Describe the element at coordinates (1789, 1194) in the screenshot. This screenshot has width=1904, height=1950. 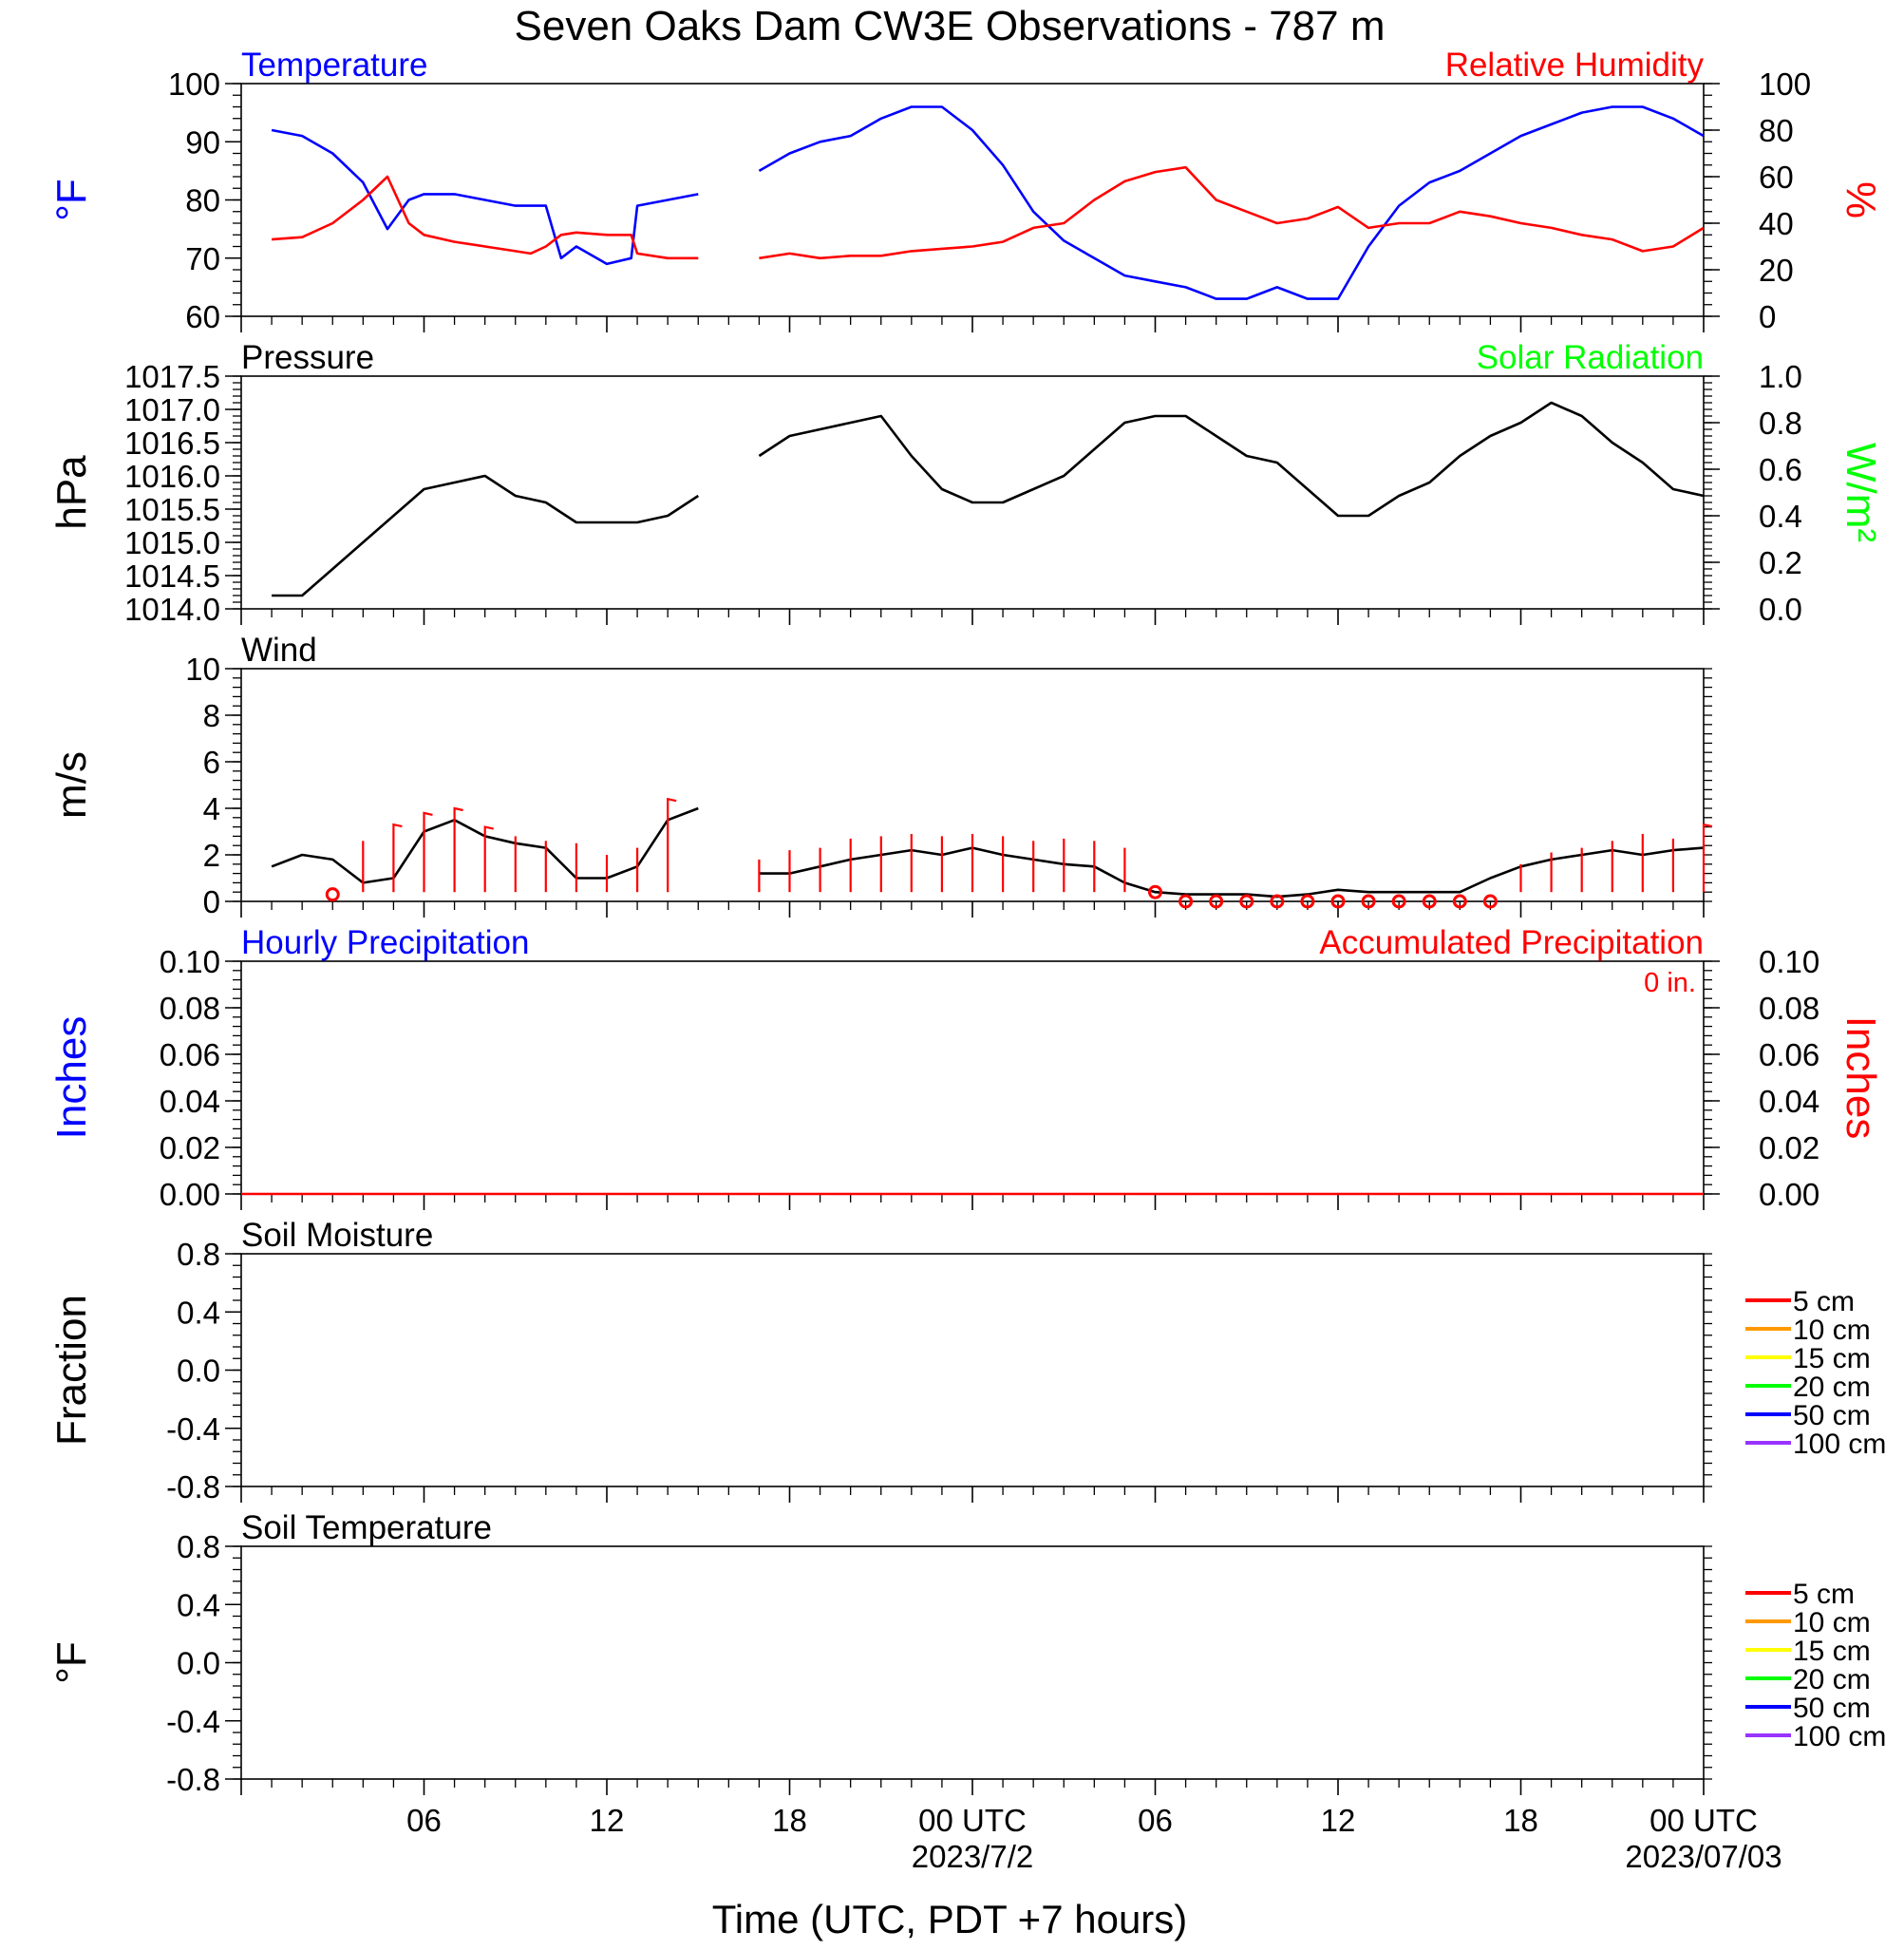
I see `y2-tick-label: 0.00` at that location.